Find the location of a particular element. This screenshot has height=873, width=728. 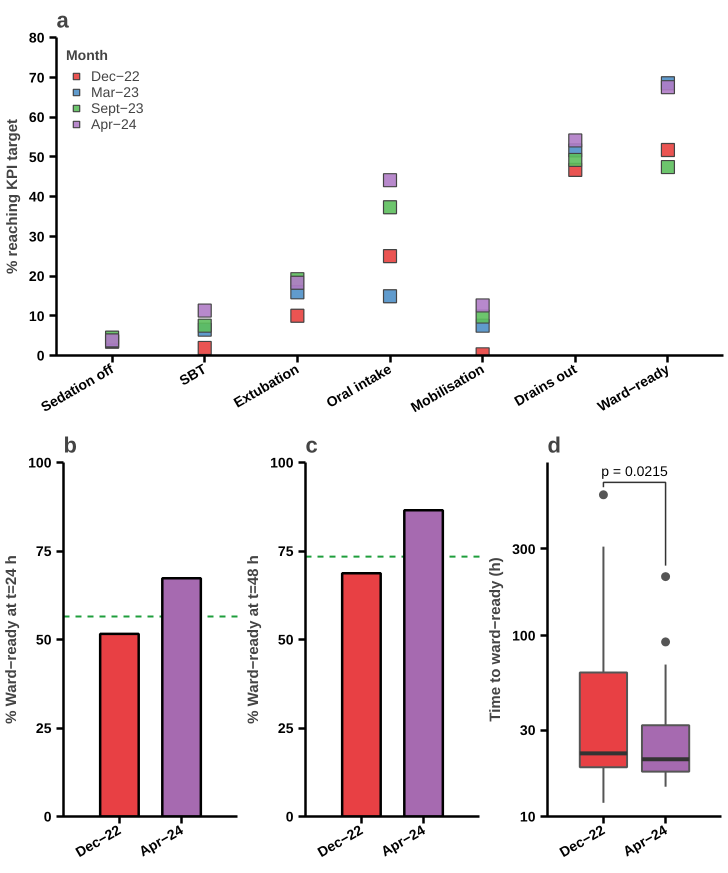

chart-title: d is located at coordinates (554, 445).